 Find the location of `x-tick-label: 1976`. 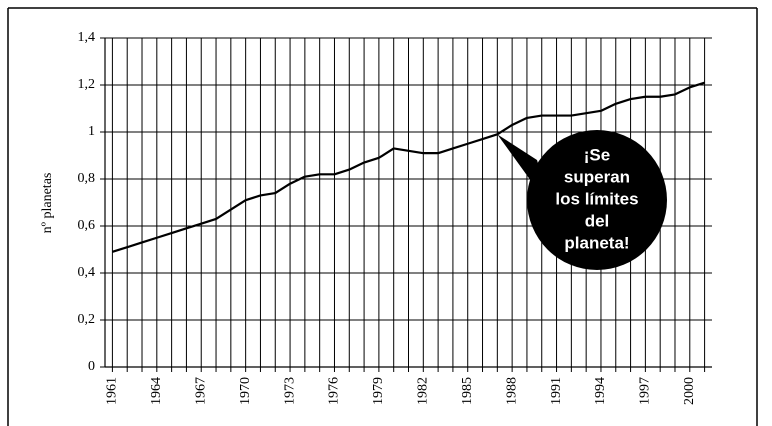

x-tick-label: 1976 is located at coordinates (334, 391).